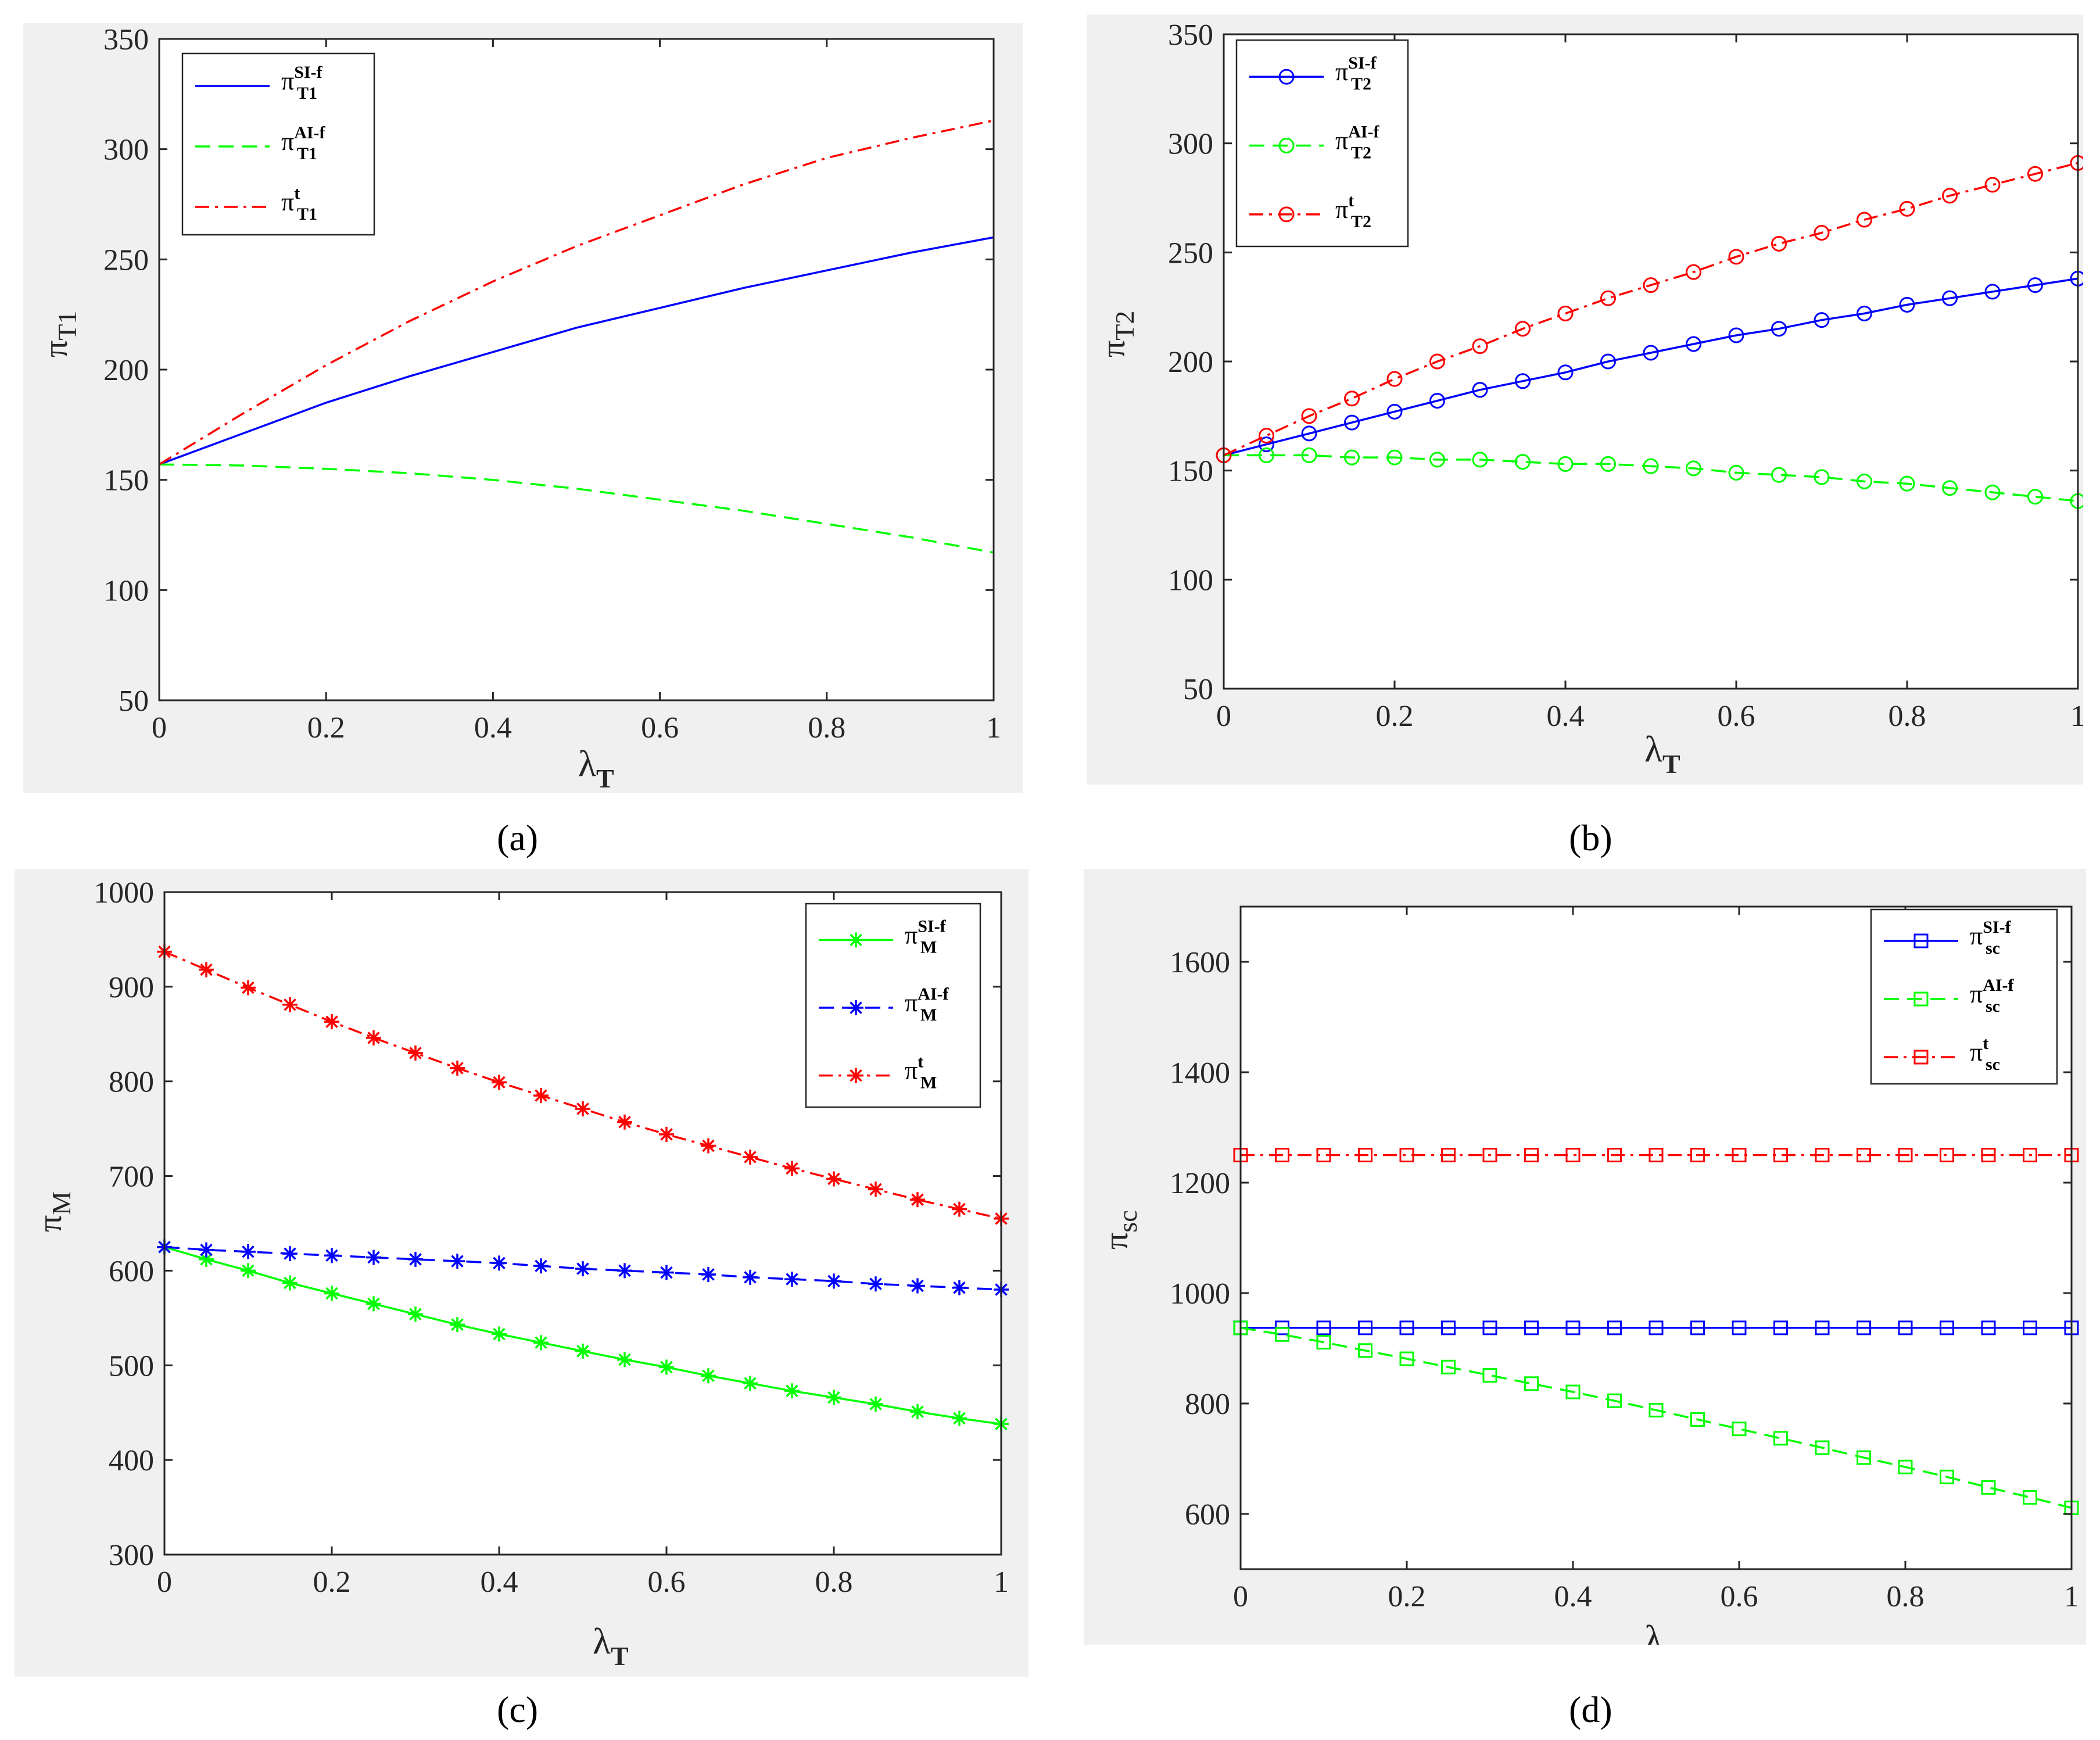 The width and height of the screenshot is (2100, 1740). I want to click on caption-c: (c), so click(518, 1709).